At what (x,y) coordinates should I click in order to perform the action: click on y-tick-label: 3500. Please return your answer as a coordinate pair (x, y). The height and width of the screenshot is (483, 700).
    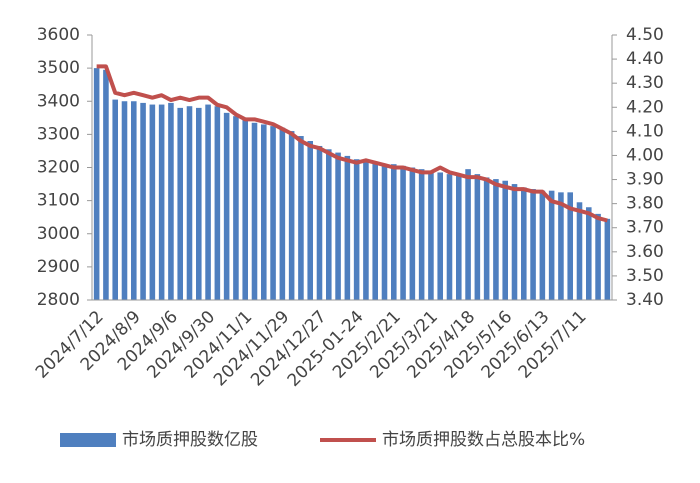
    Looking at the image, I should click on (58, 68).